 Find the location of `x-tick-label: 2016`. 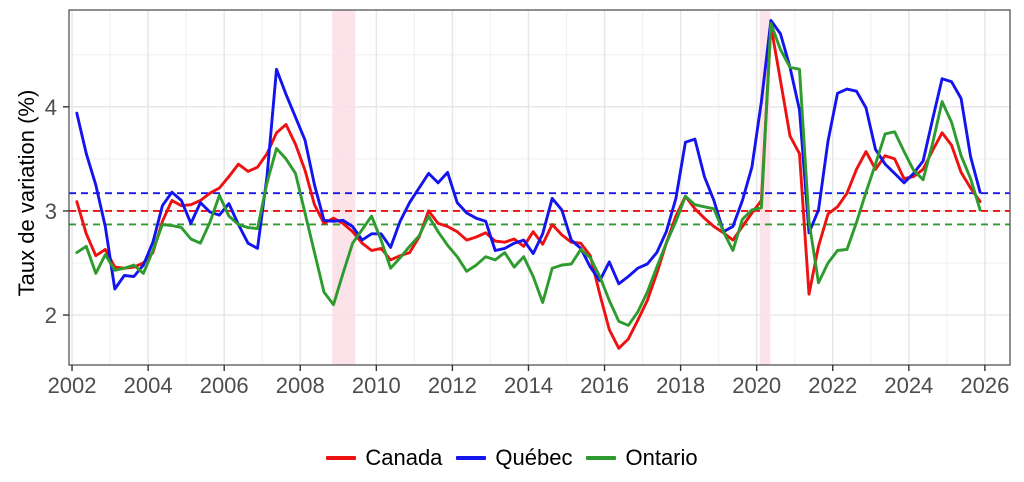

x-tick-label: 2016 is located at coordinates (604, 385).